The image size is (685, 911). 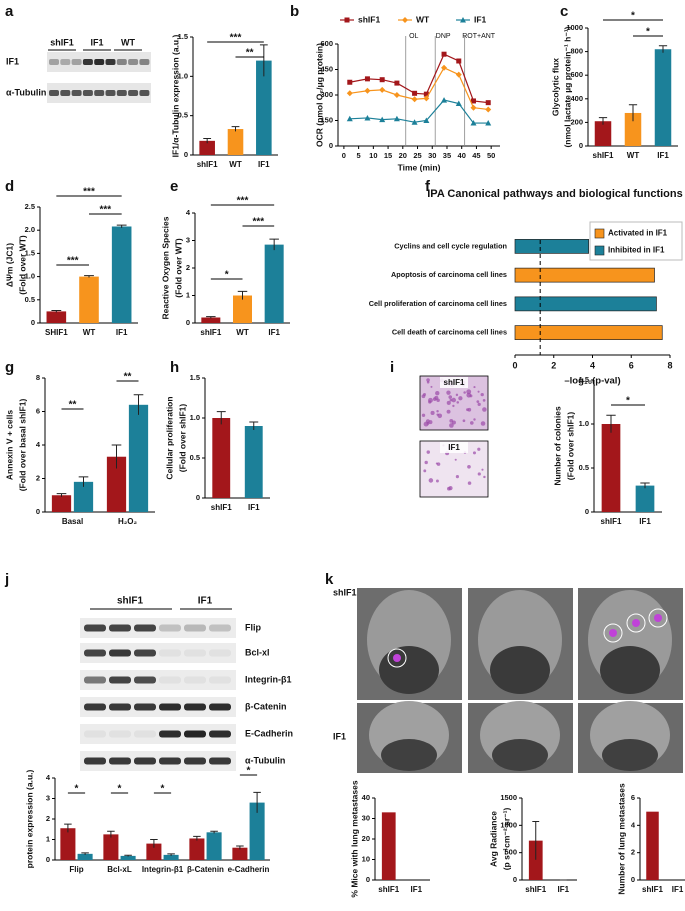 What do you see at coordinates (633, 824) in the screenshot?
I see `y-tick-label: 4` at bounding box center [633, 824].